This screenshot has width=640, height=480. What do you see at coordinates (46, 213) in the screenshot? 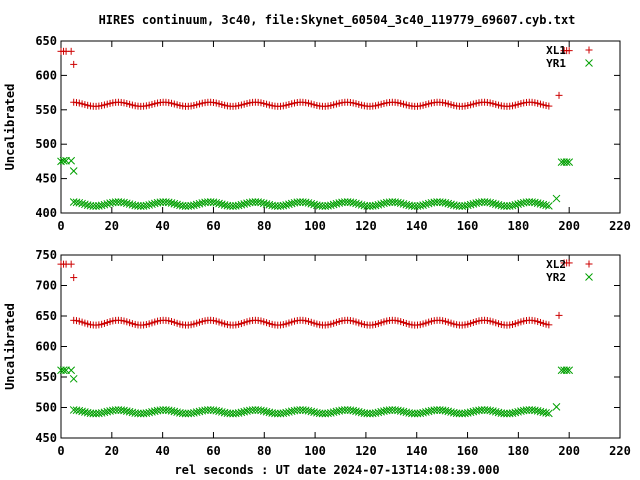
I see `y-tick-label: 400` at bounding box center [46, 213].